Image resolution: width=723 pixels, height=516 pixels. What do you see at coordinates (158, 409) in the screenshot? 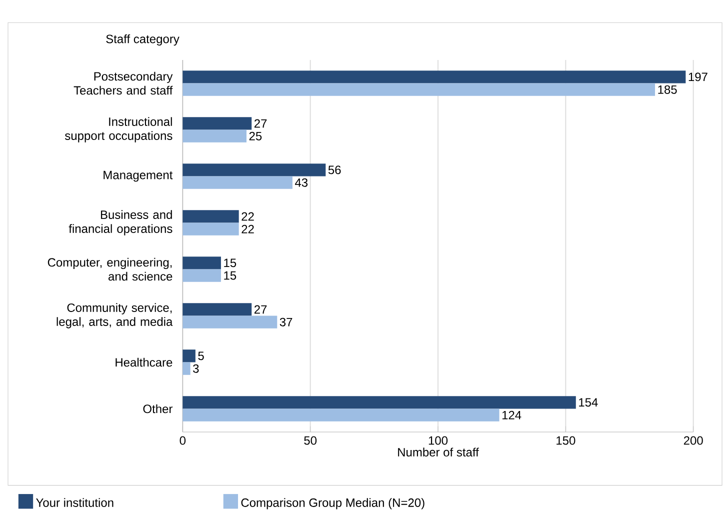
I see `y-tick-label: Other` at bounding box center [158, 409].